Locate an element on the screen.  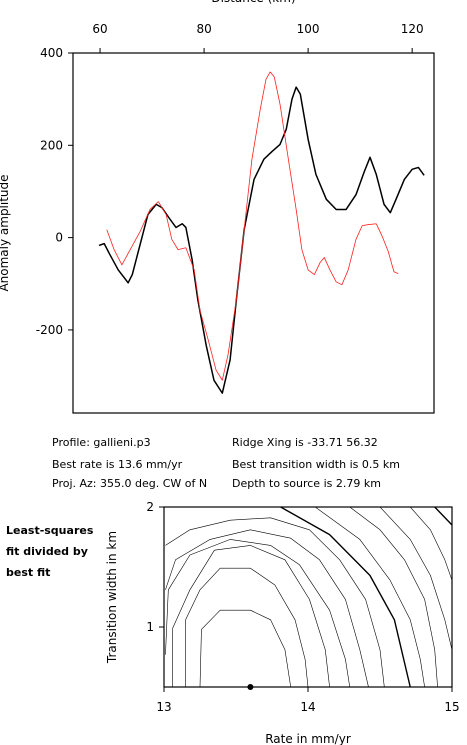
y-tick-label: 400 is located at coordinates (51, 53).